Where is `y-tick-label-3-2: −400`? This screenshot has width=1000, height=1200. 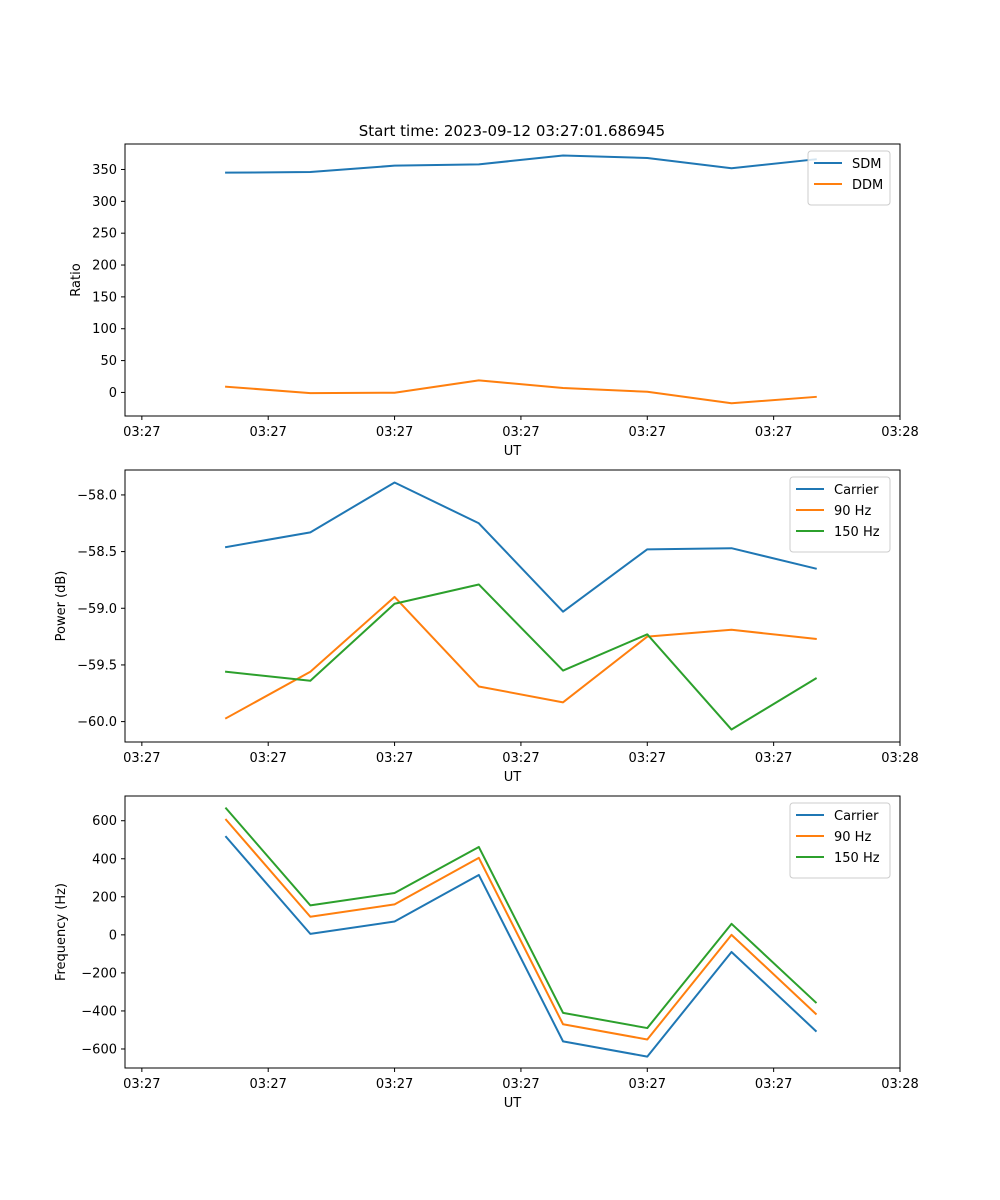
y-tick-label-3-2: −400 is located at coordinates (99, 1011).